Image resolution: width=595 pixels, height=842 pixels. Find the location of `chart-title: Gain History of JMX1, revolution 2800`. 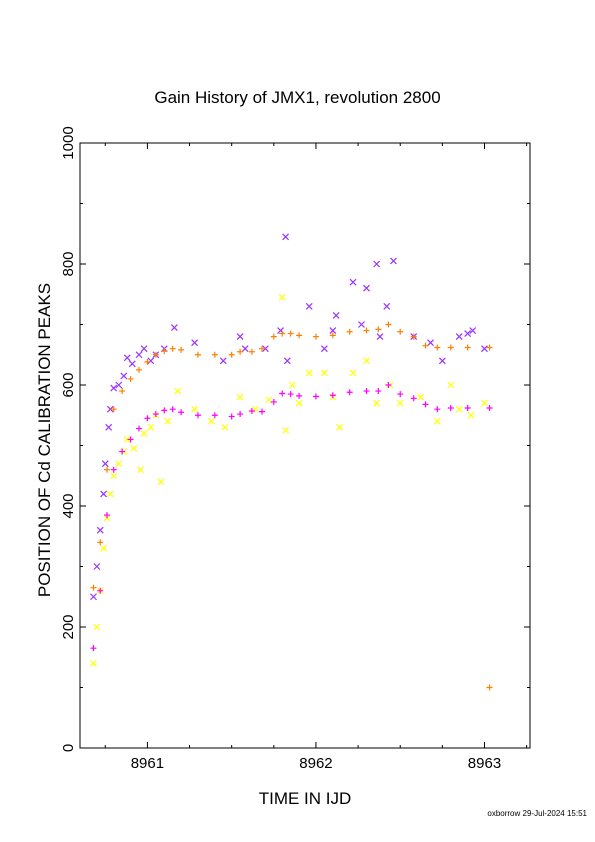

chart-title: Gain History of JMX1, revolution 2800 is located at coordinates (297, 97).